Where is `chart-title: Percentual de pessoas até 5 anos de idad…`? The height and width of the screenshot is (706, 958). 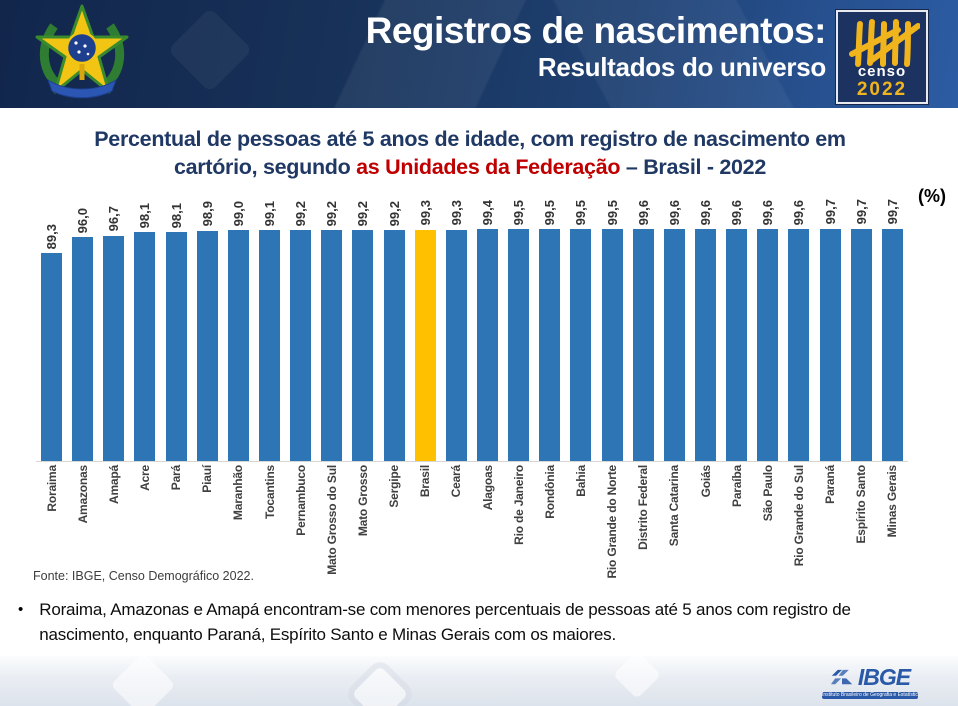
chart-title: Percentual de pessoas até 5 anos de idad… is located at coordinates (470, 154).